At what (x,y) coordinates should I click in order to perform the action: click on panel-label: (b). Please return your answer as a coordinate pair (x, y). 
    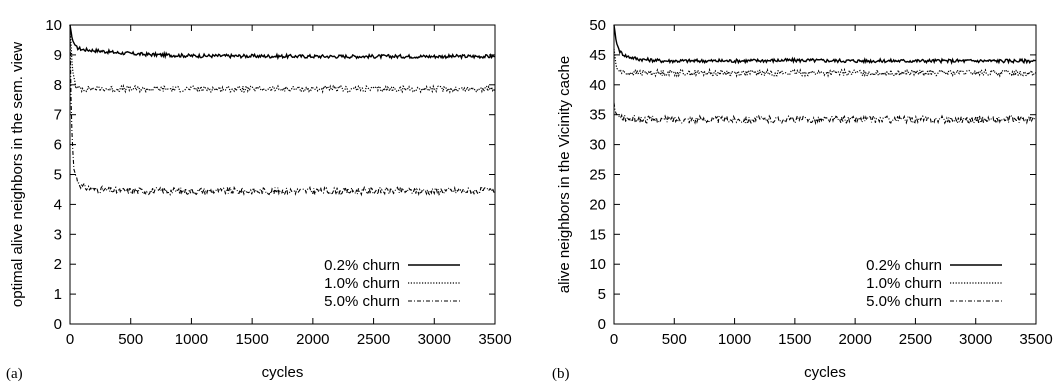
    Looking at the image, I should click on (561, 374).